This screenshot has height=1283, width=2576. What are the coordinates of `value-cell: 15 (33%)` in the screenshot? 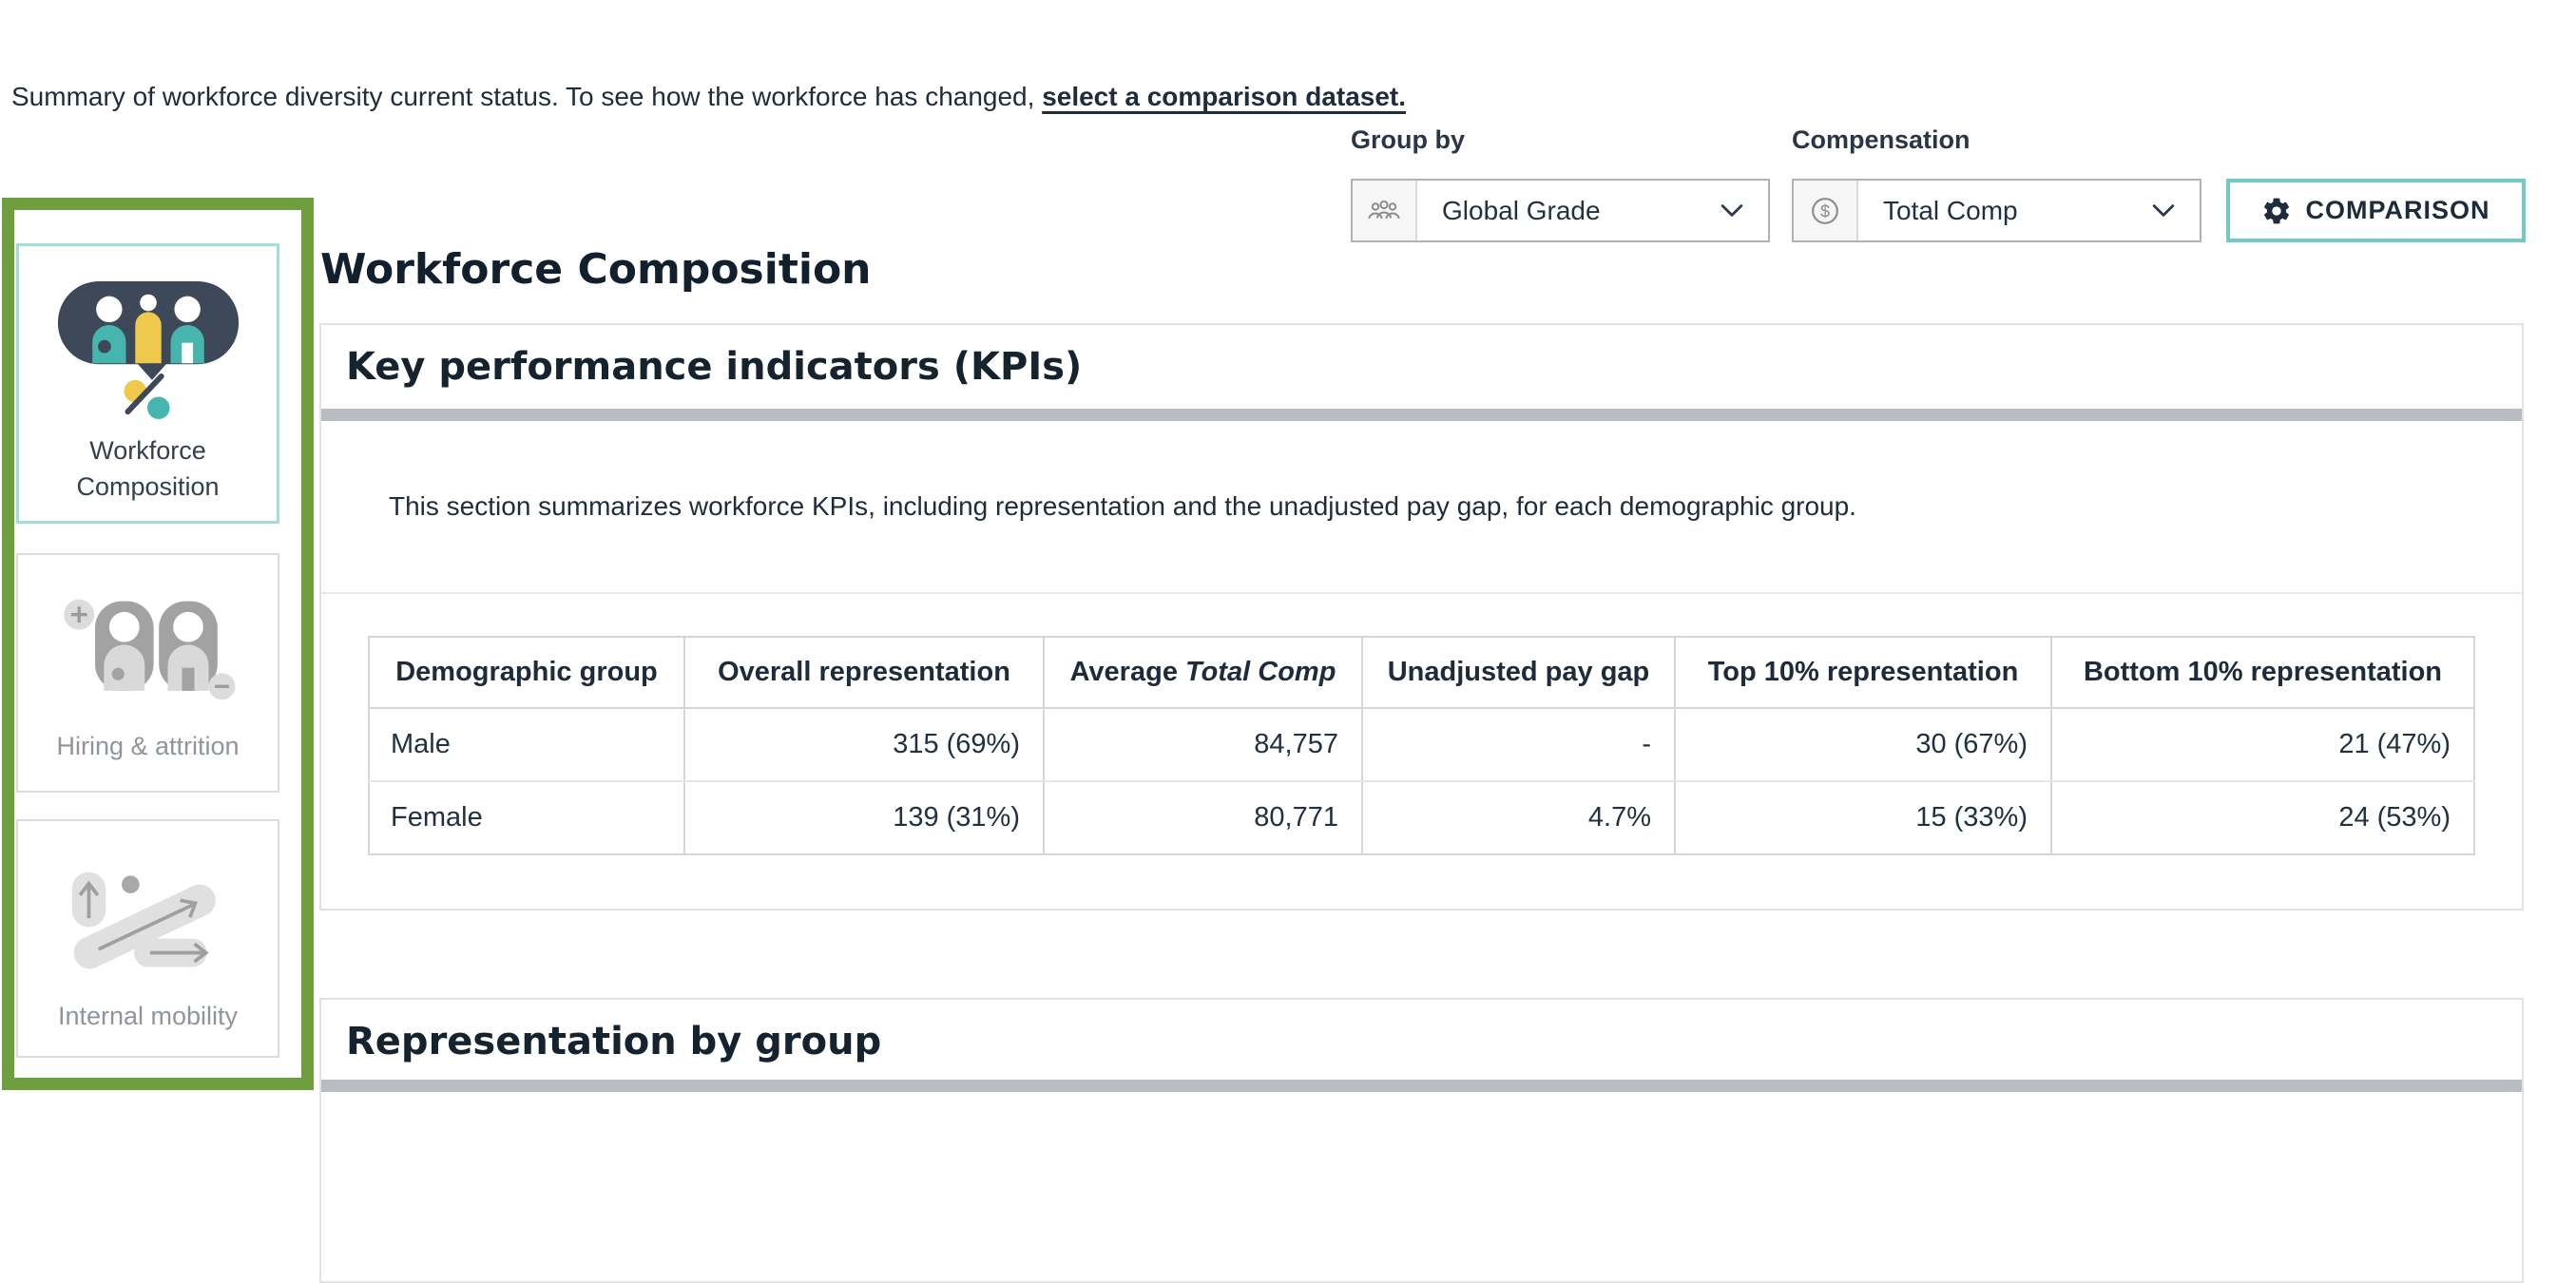 It's located at (1863, 818).